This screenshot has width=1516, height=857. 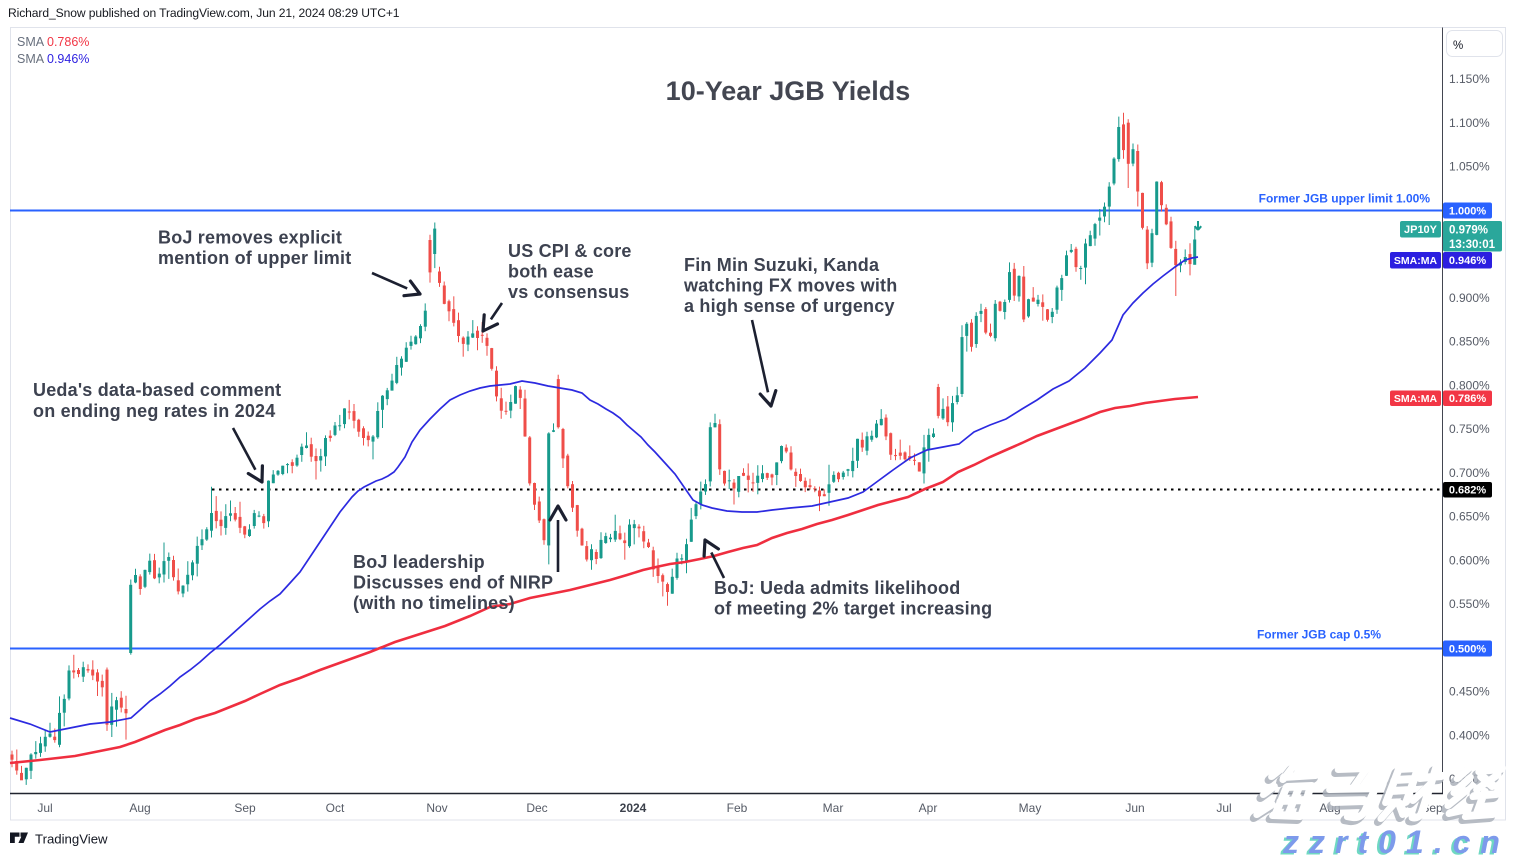 I want to click on svg-text: 0.500%, so click(x=1468, y=649).